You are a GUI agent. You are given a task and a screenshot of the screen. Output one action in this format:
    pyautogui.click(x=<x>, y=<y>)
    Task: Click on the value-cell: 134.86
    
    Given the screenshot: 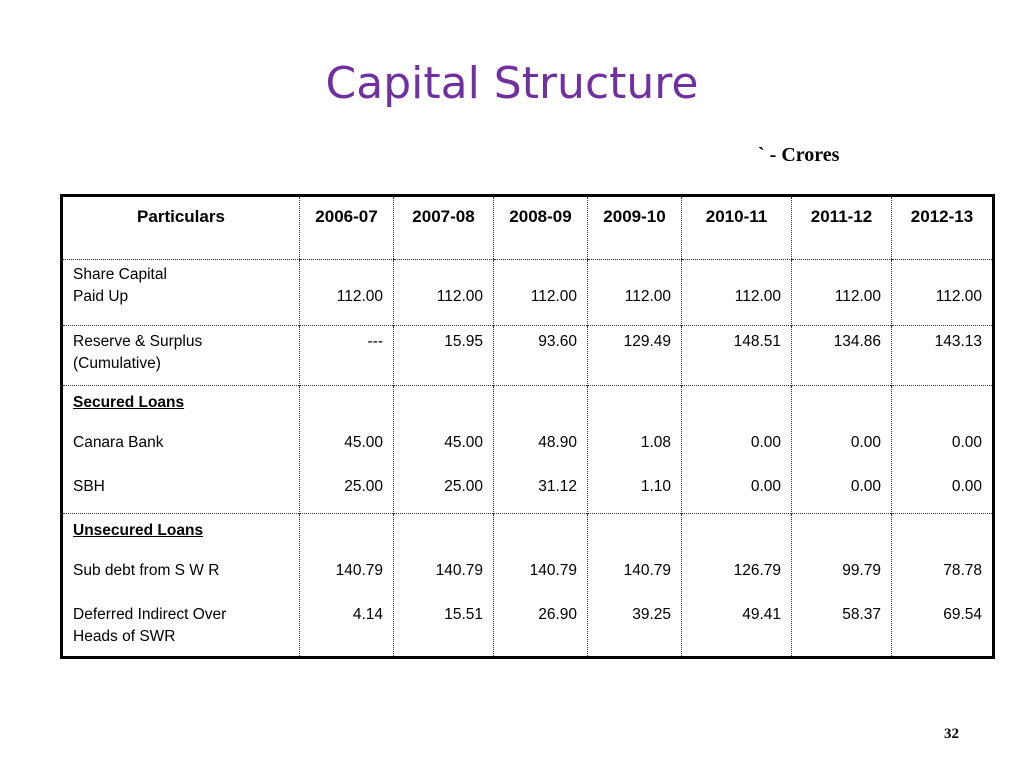 What is the action you would take?
    pyautogui.click(x=841, y=355)
    